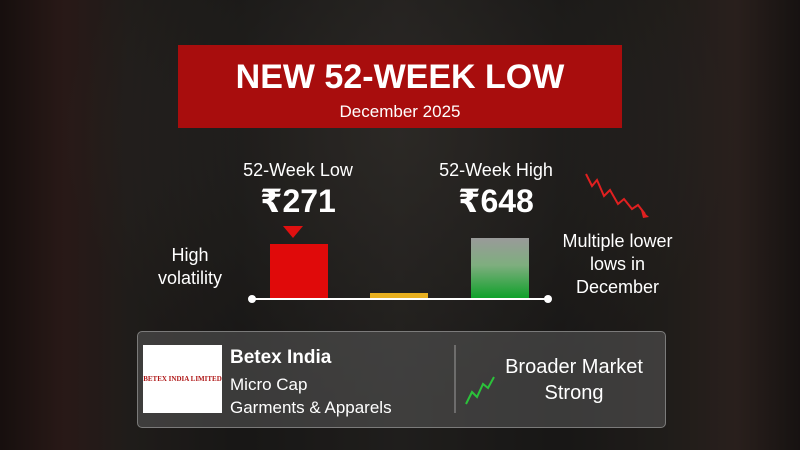  I want to click on company-sector: Garments & Apparels, so click(311, 407).